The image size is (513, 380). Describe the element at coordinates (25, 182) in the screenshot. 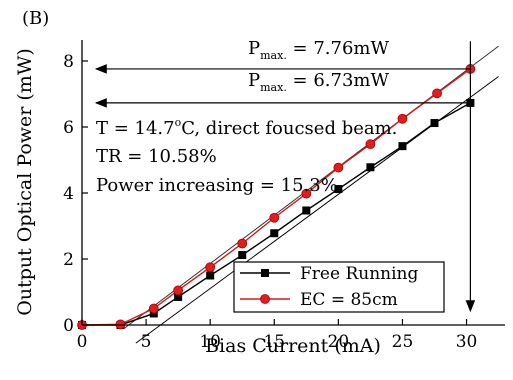

I see `y-axis-title: Output Optical Power (mW)` at that location.